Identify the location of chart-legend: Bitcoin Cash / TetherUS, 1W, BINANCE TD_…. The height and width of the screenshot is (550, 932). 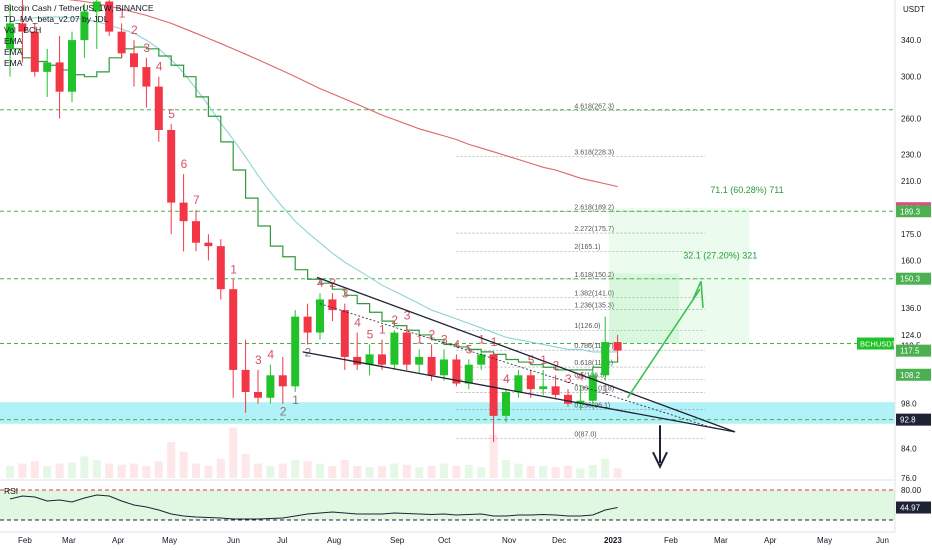
(79, 36).